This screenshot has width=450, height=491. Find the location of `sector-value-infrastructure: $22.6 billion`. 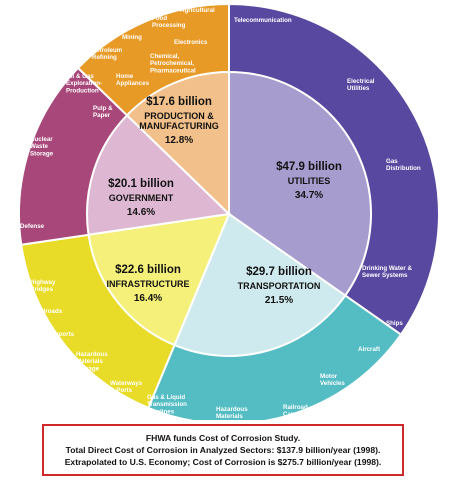

sector-value-infrastructure: $22.6 billion is located at coordinates (148, 270).